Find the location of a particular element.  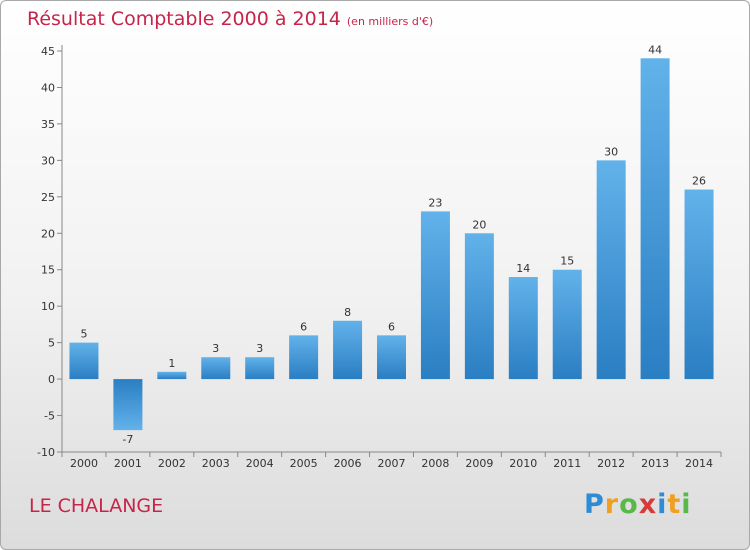

x-tick-label: 2011 is located at coordinates (567, 463).